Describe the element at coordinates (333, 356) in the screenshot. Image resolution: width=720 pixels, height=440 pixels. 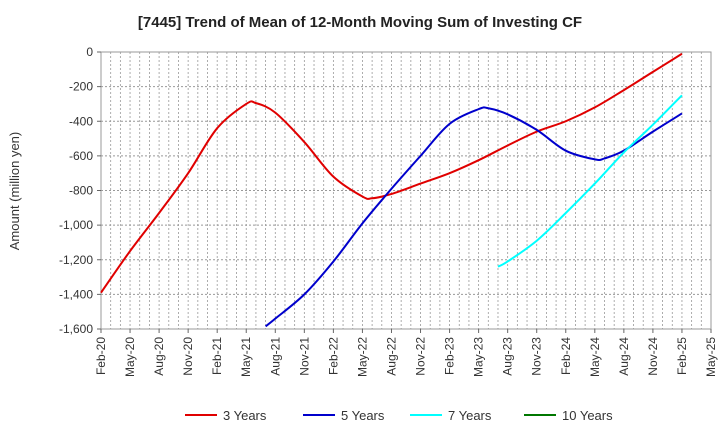
I see `x-tick-label: Feb-22` at that location.